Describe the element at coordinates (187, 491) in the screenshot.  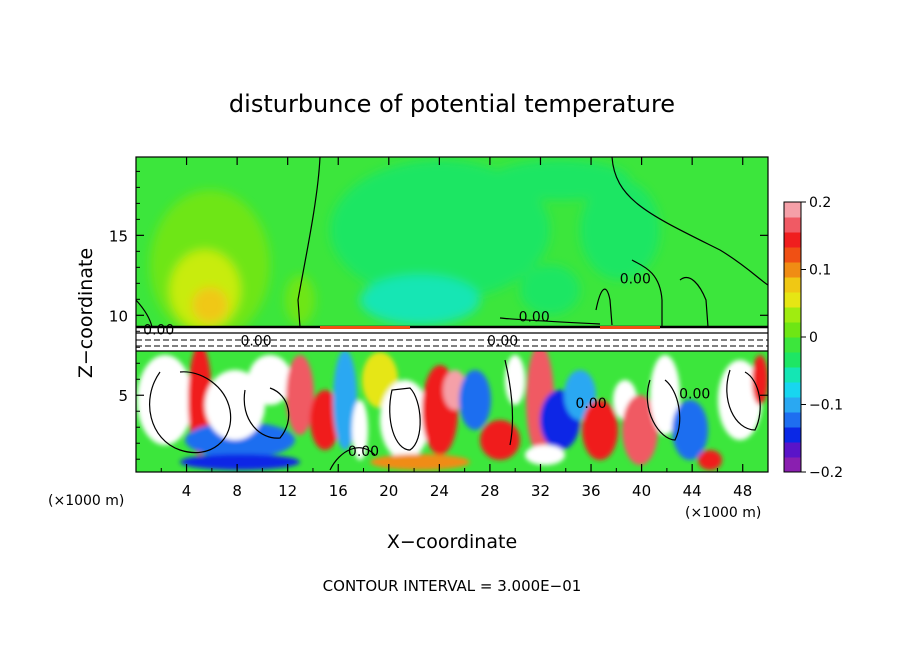
I see `x-tick-label: 4` at that location.